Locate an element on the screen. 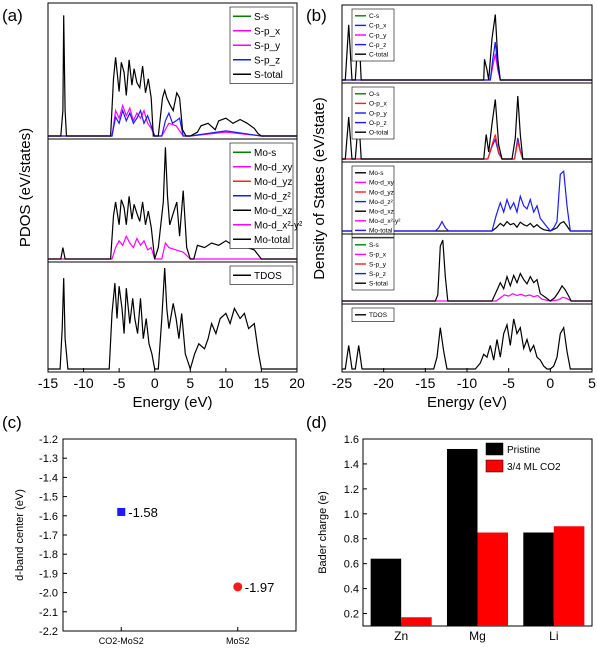 Image resolution: width=597 pixels, height=648 pixels. y-tick-label: -1.9 is located at coordinates (48, 574).